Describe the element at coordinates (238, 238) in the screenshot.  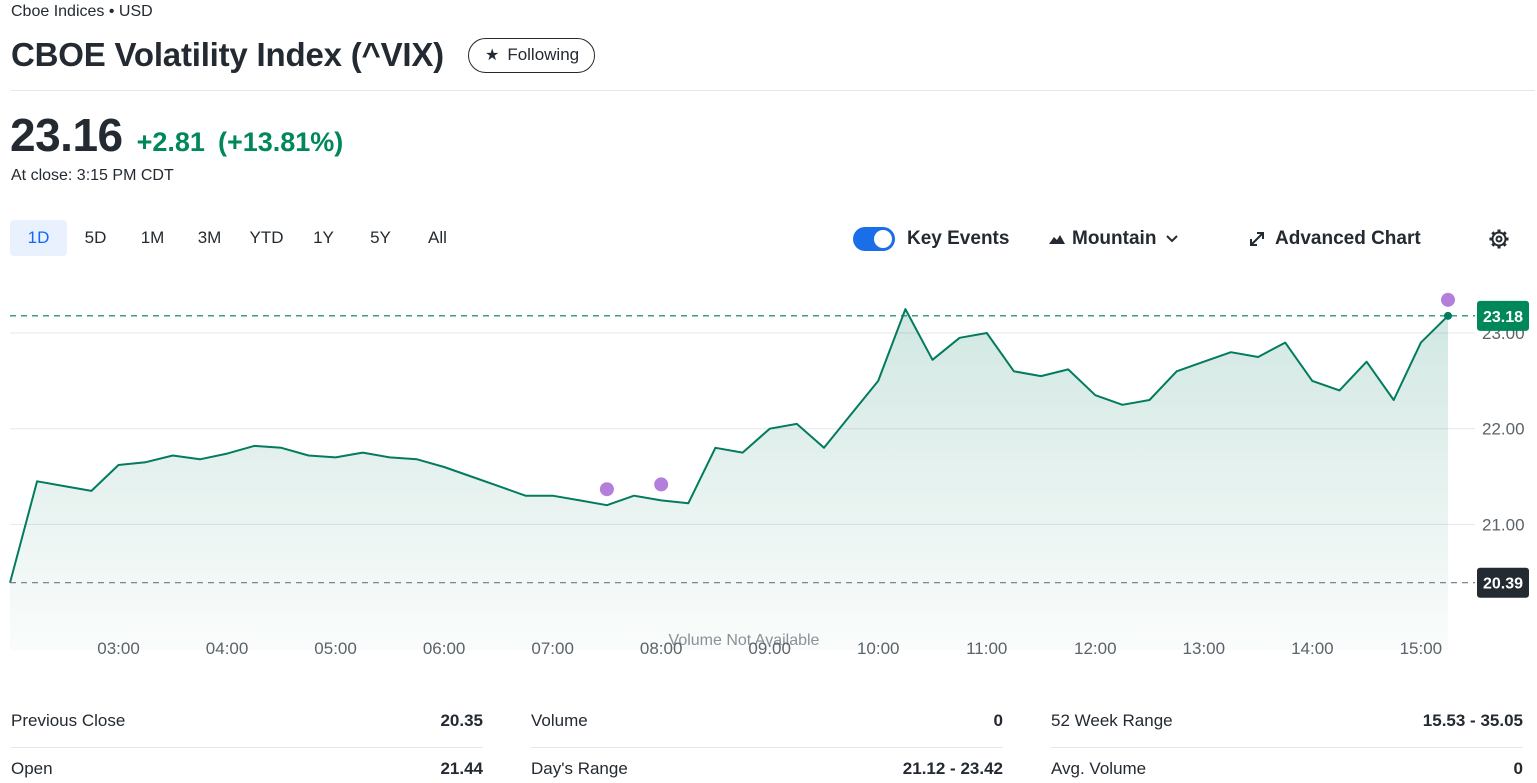
I see `range-selector: 1D 5D 1M 3M YTD 1Y 5Y All` at that location.